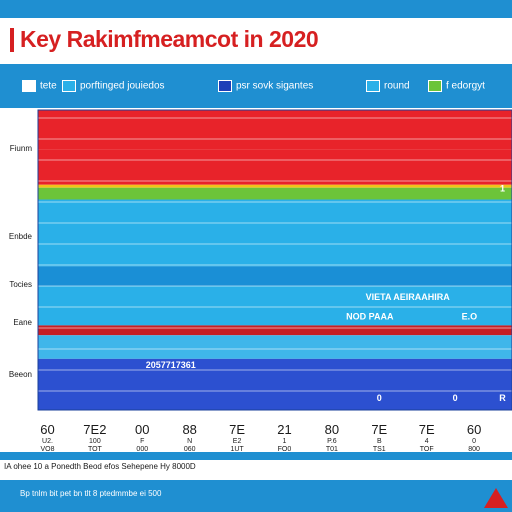 The image size is (512, 512). What do you see at coordinates (427, 441) in the screenshot?
I see `x-tick-sublabel: 4` at bounding box center [427, 441].